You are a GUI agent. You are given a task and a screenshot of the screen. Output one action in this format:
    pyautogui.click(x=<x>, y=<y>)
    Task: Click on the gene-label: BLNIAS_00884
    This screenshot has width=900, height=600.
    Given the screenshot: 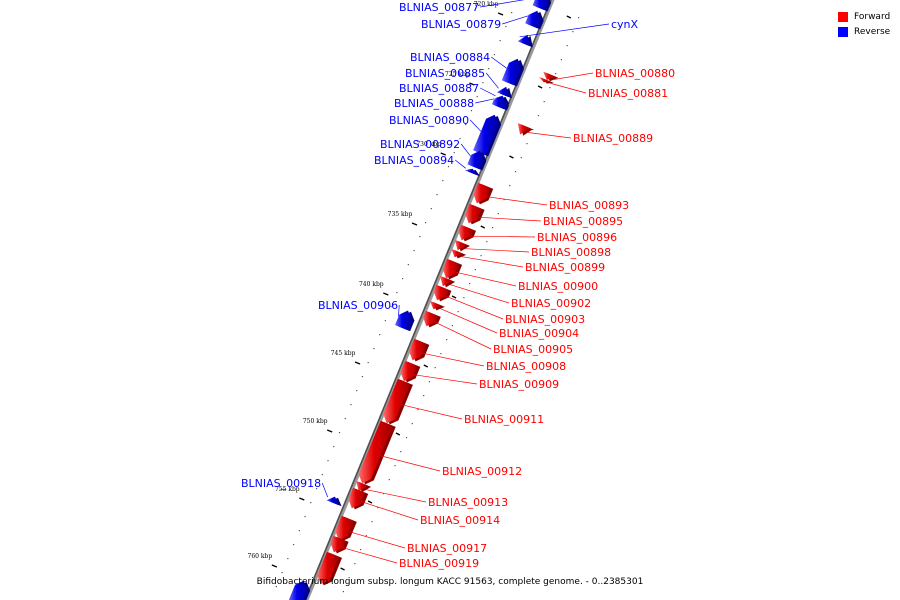 What is the action you would take?
    pyautogui.click(x=450, y=57)
    